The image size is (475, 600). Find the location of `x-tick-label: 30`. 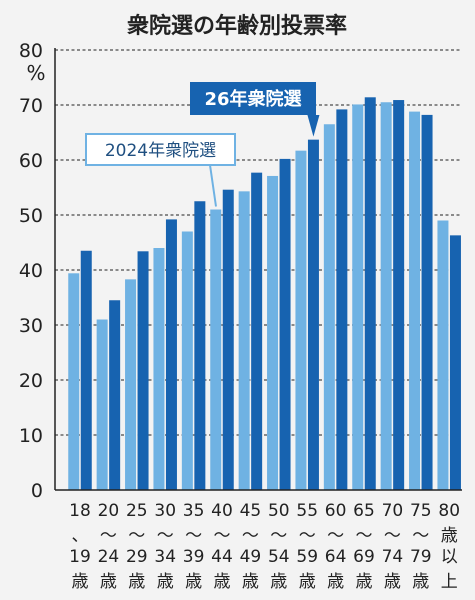

x-tick-label: 30 is located at coordinates (165, 511).